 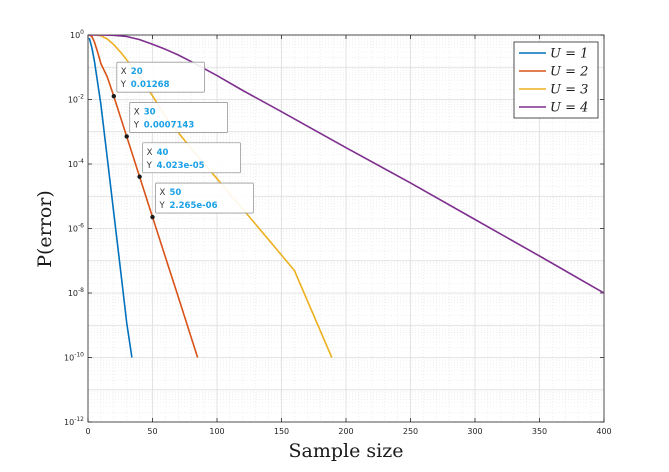 I want to click on y-axis-title: P(error), so click(x=45, y=229).